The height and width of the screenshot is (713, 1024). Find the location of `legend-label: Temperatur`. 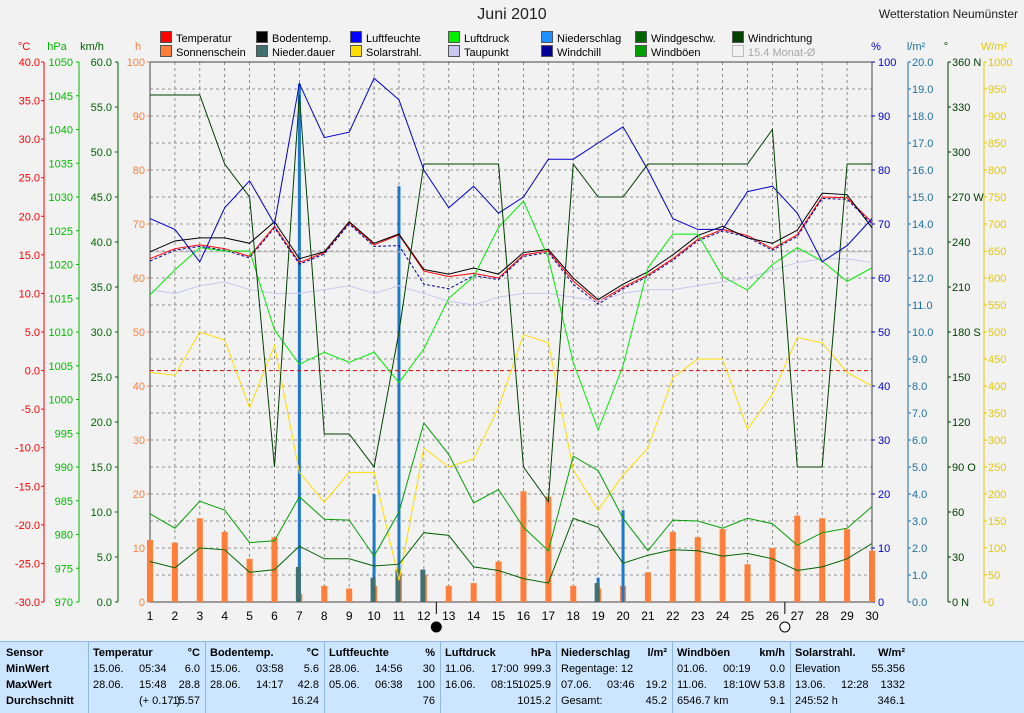

legend-label: Temperatur is located at coordinates (204, 39).